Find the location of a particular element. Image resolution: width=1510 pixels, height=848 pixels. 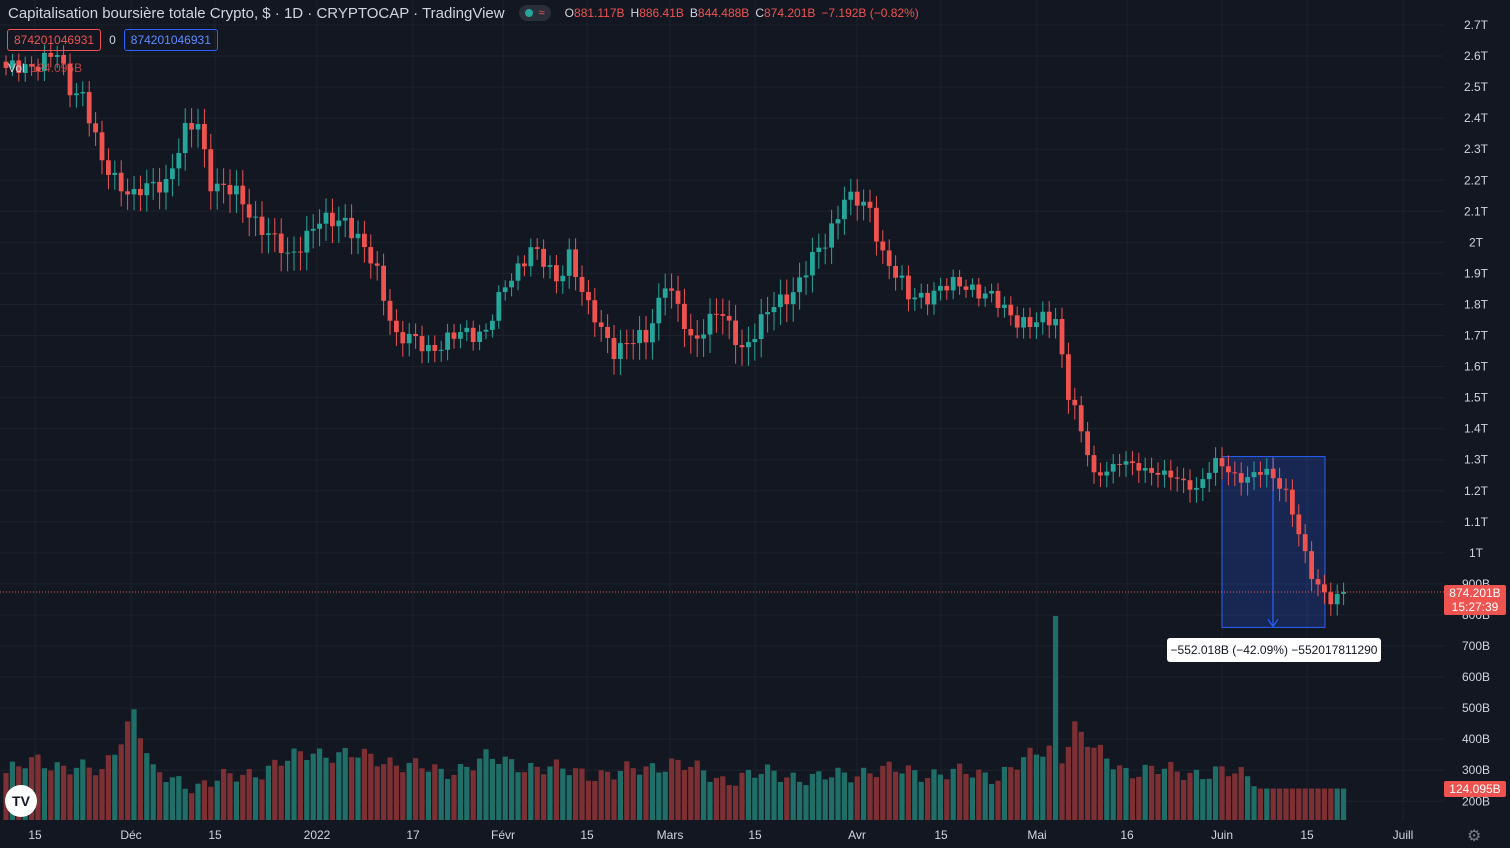

x-tick-label: Avr is located at coordinates (857, 835).